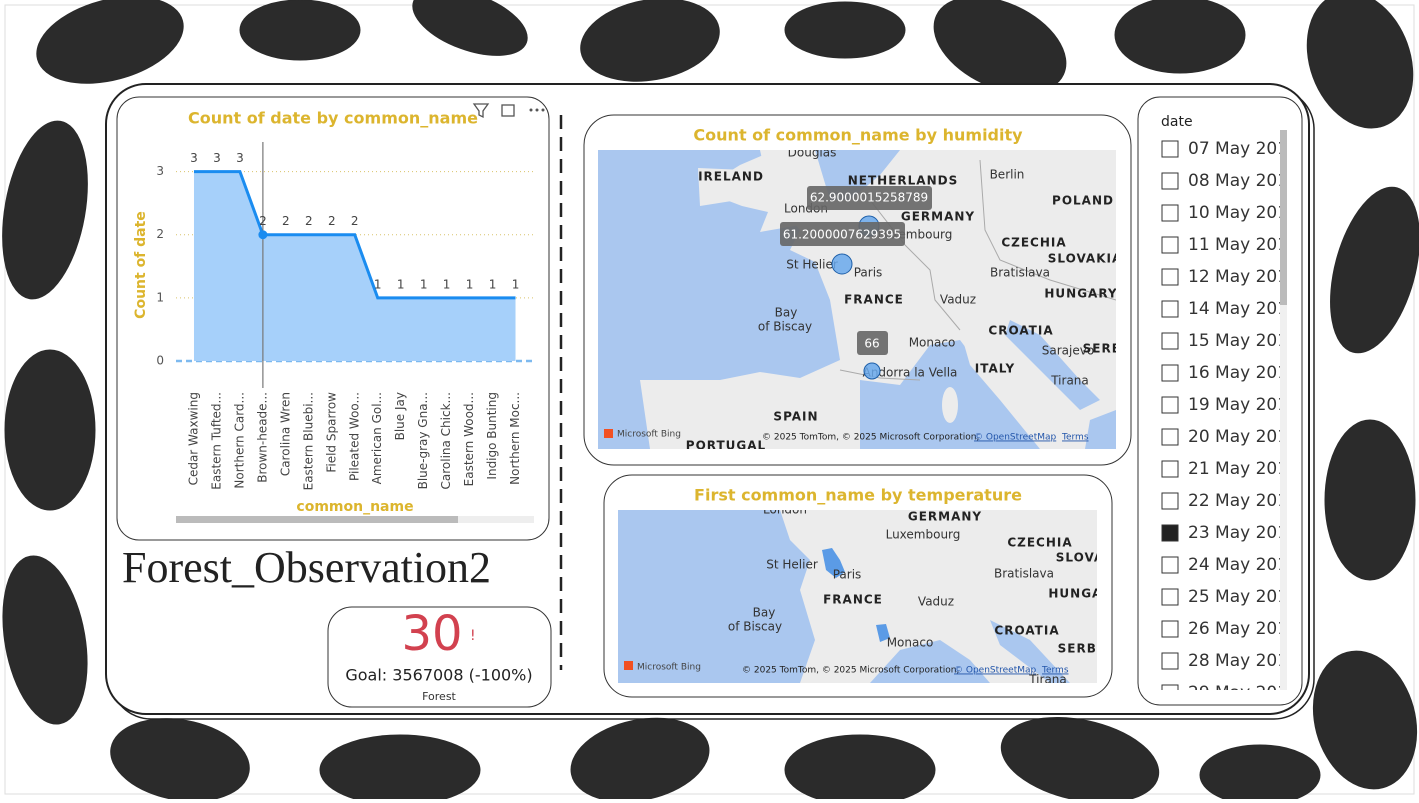  Describe the element at coordinates (1238, 181) in the screenshot. I see `slicer-item: 08 May 201` at that location.